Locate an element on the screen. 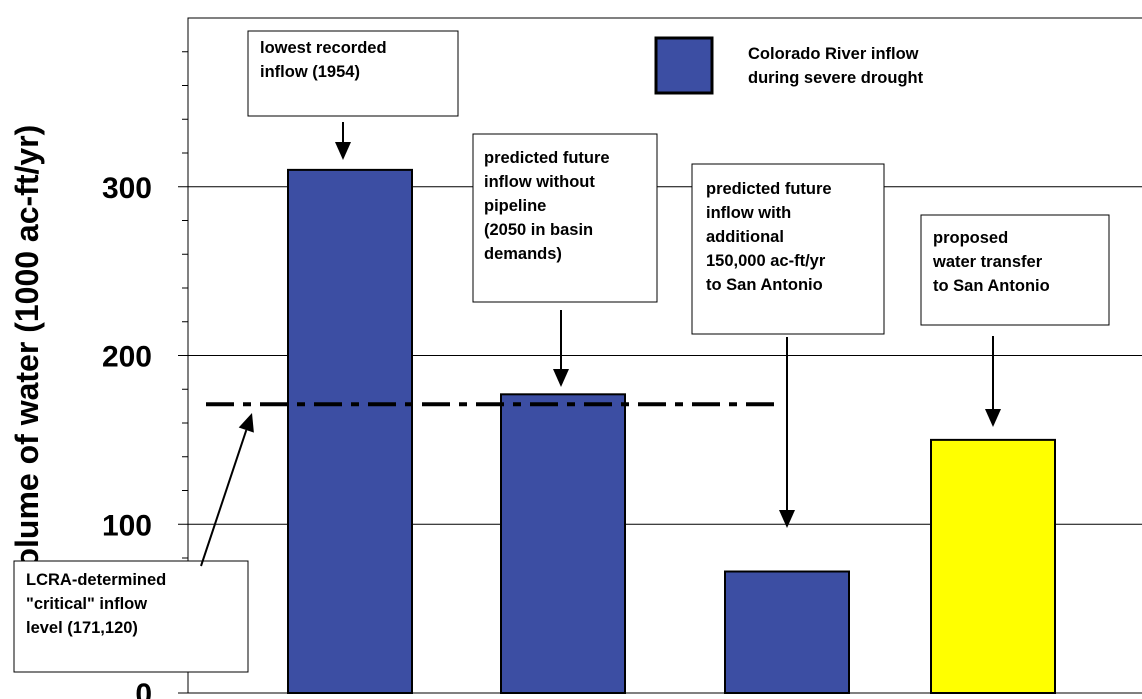 Image resolution: width=1142 pixels, height=699 pixels. annotation-text: water transfer is located at coordinates (987, 262).